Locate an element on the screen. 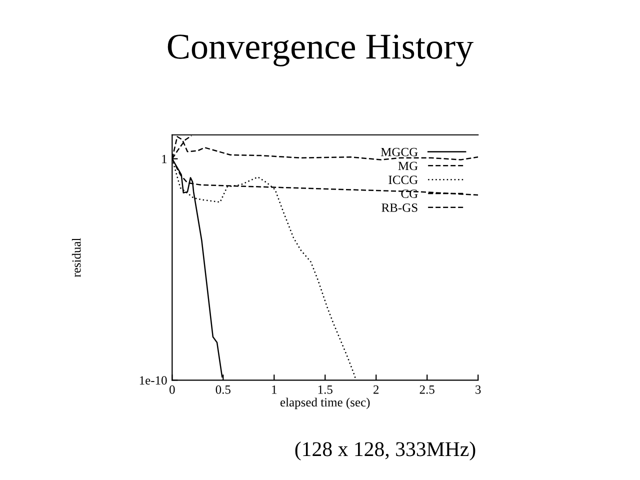 The width and height of the screenshot is (640, 480). x-tick-label: 3 is located at coordinates (478, 389).